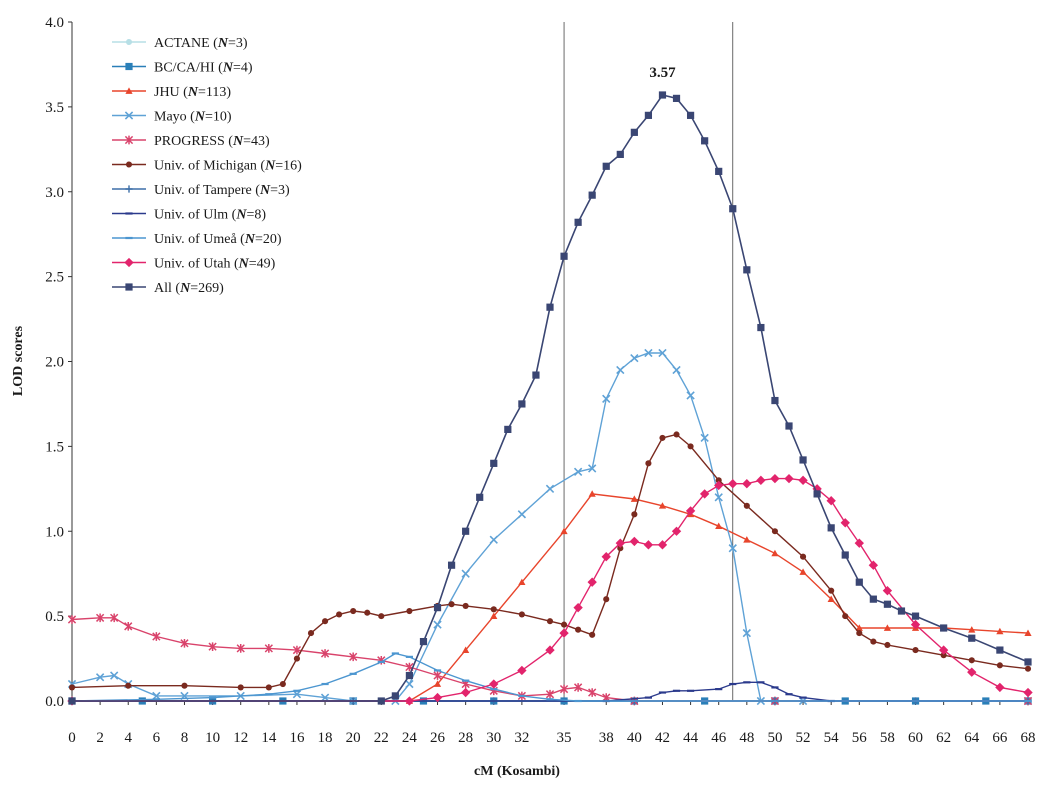 The width and height of the screenshot is (1038, 786). I want to click on y-tick-label: 0.0, so click(54, 702).